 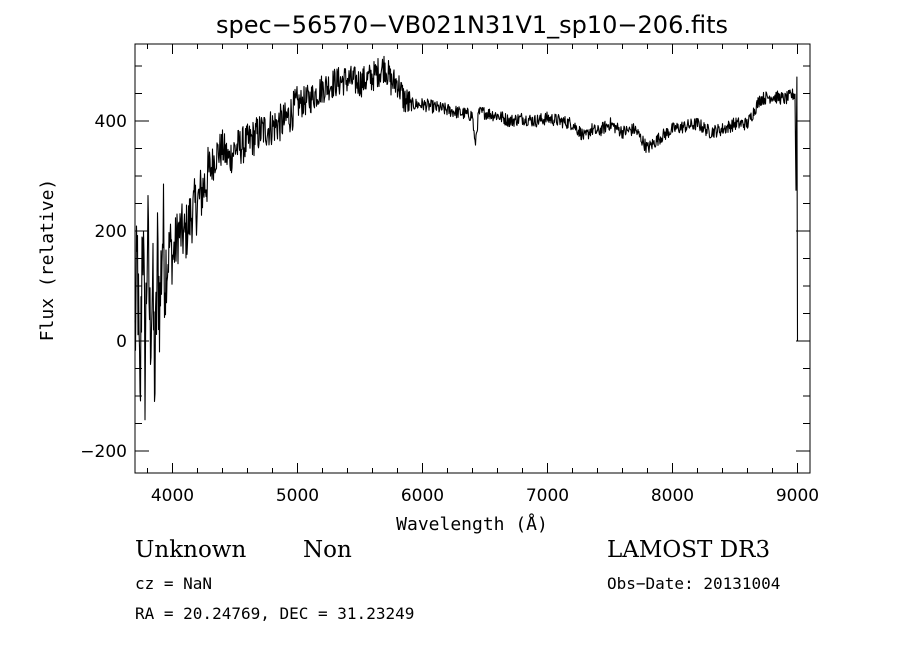 I want to click on y-axis-label: Flux (relative), so click(x=47, y=260).